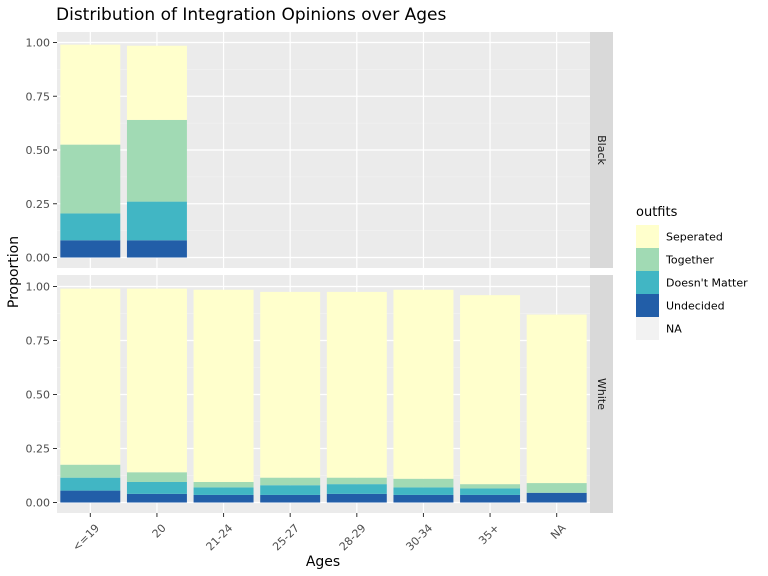 This screenshot has width=768, height=576. I want to click on x-tick-label: NA, so click(558, 531).